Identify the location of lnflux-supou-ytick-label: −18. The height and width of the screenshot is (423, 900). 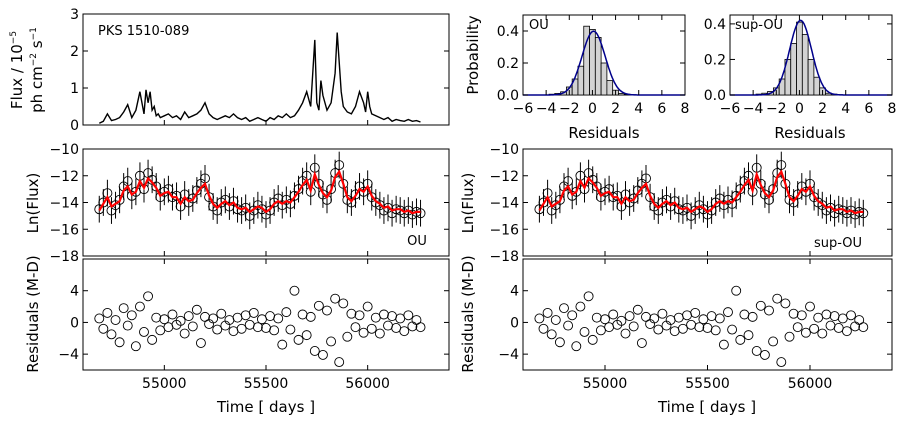
(504, 257).